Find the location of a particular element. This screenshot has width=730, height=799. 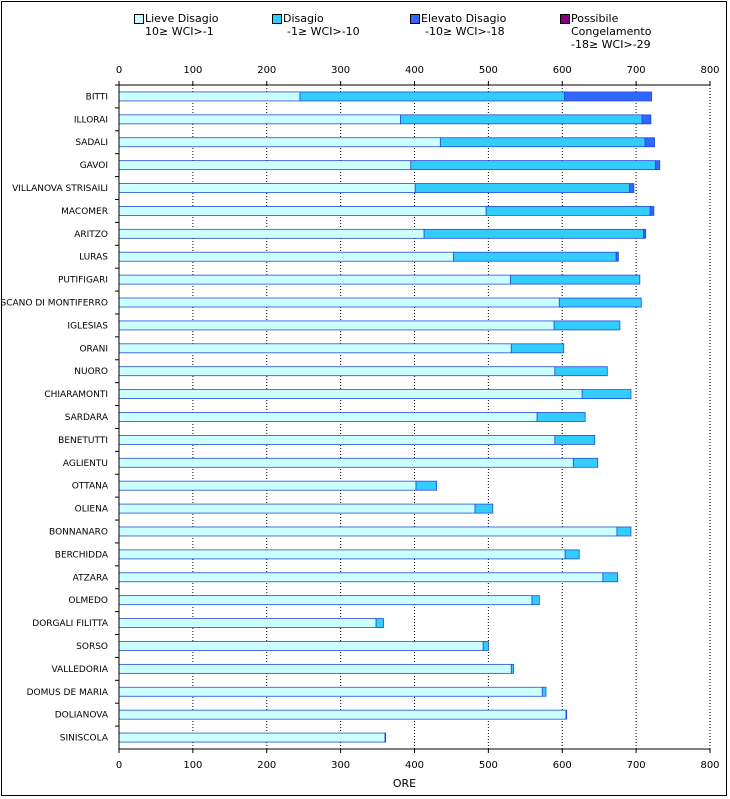

category-label: IGLESIAS is located at coordinates (87, 326).